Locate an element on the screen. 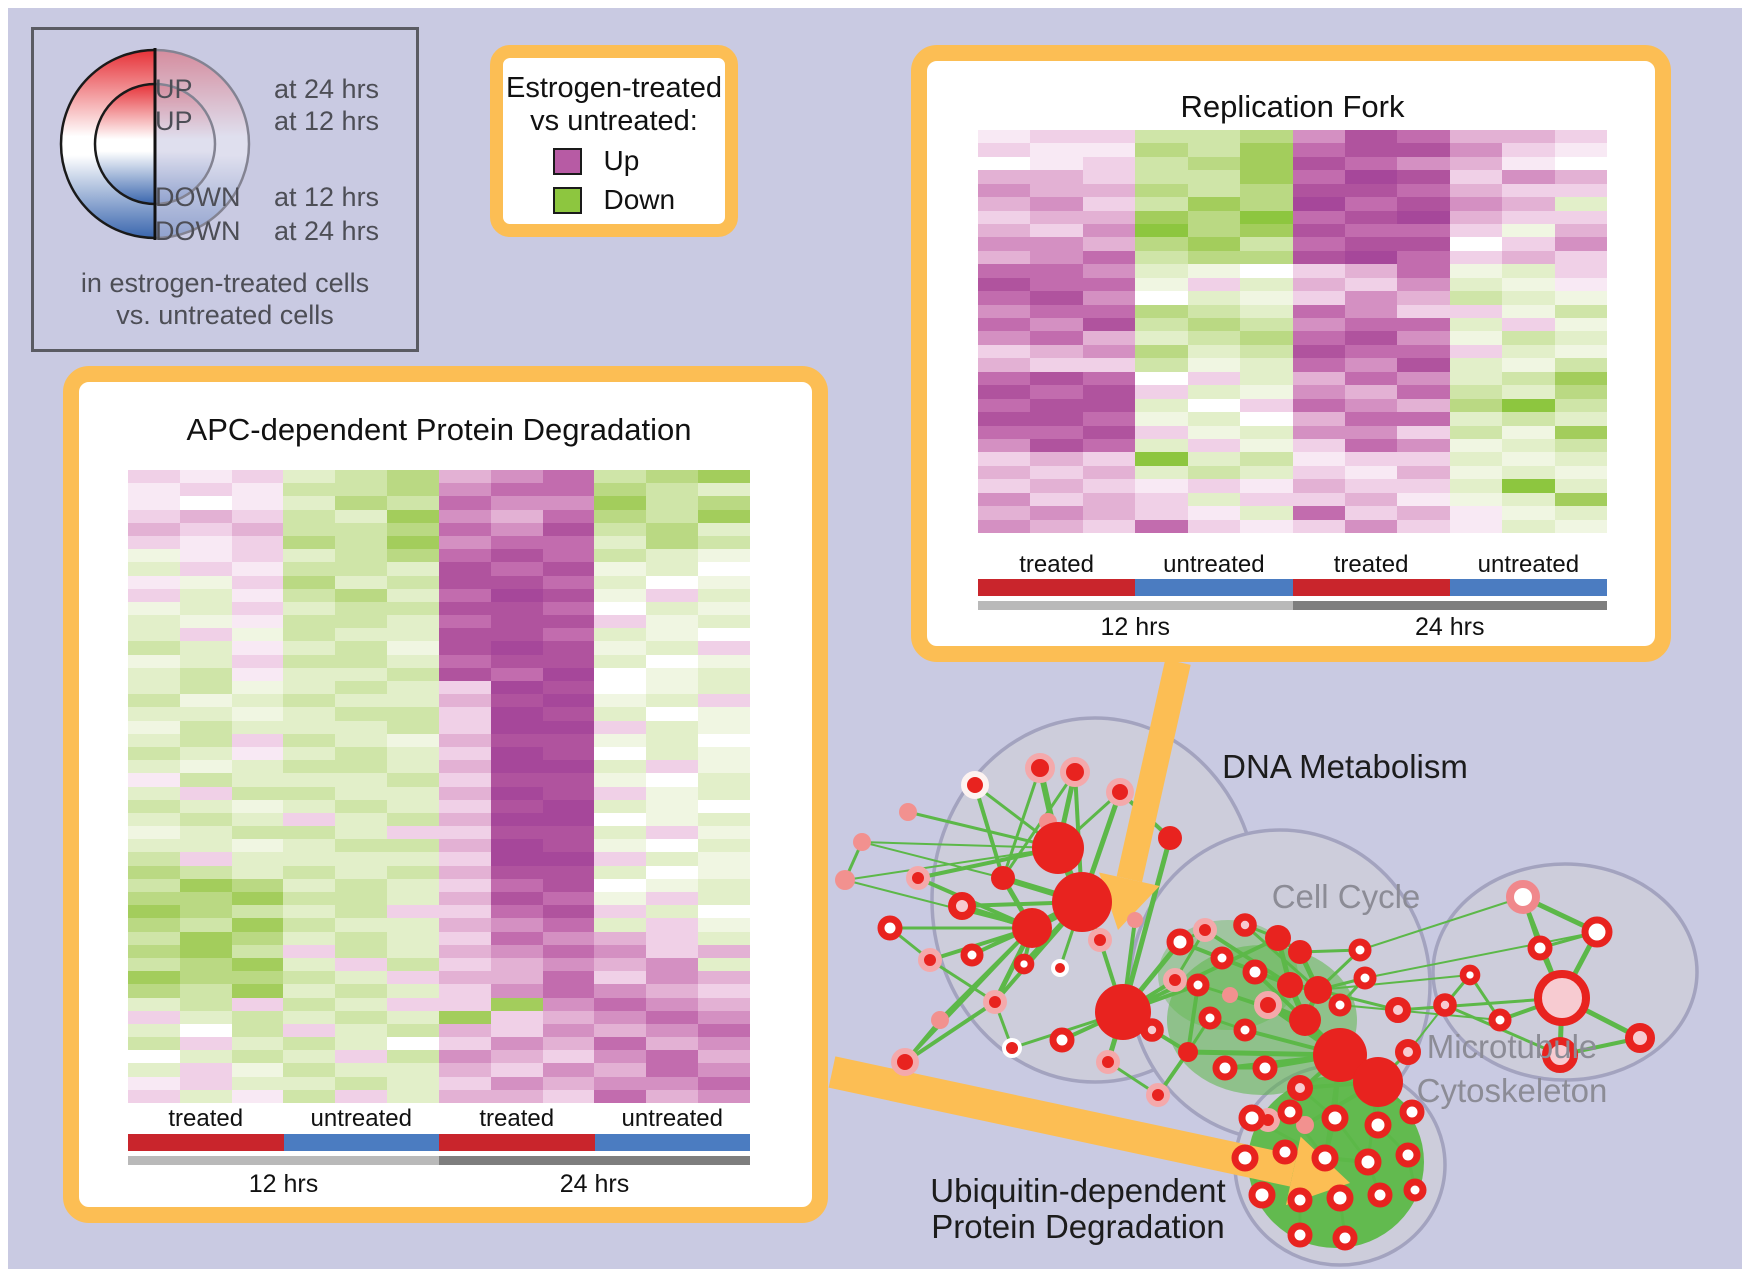  legend-down-12-time: at 12 hrs is located at coordinates (327, 197).